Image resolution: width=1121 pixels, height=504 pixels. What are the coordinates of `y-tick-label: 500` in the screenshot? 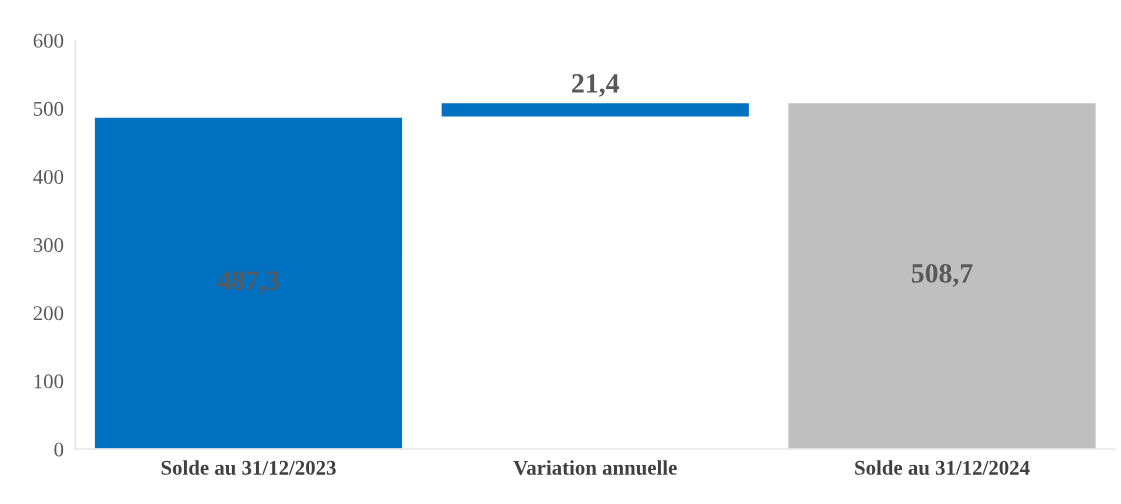 It's located at (48, 108).